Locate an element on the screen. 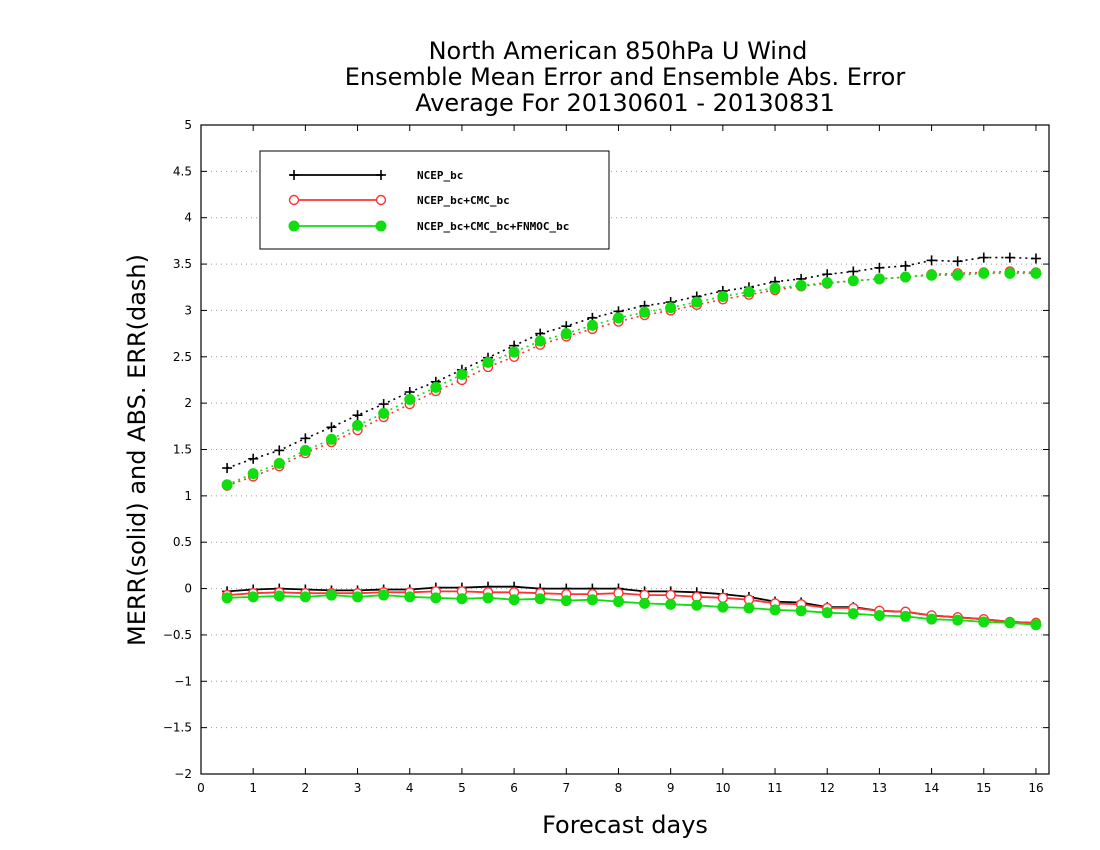 The image size is (1100, 850). mean-err-line is located at coordinates (632, 610).